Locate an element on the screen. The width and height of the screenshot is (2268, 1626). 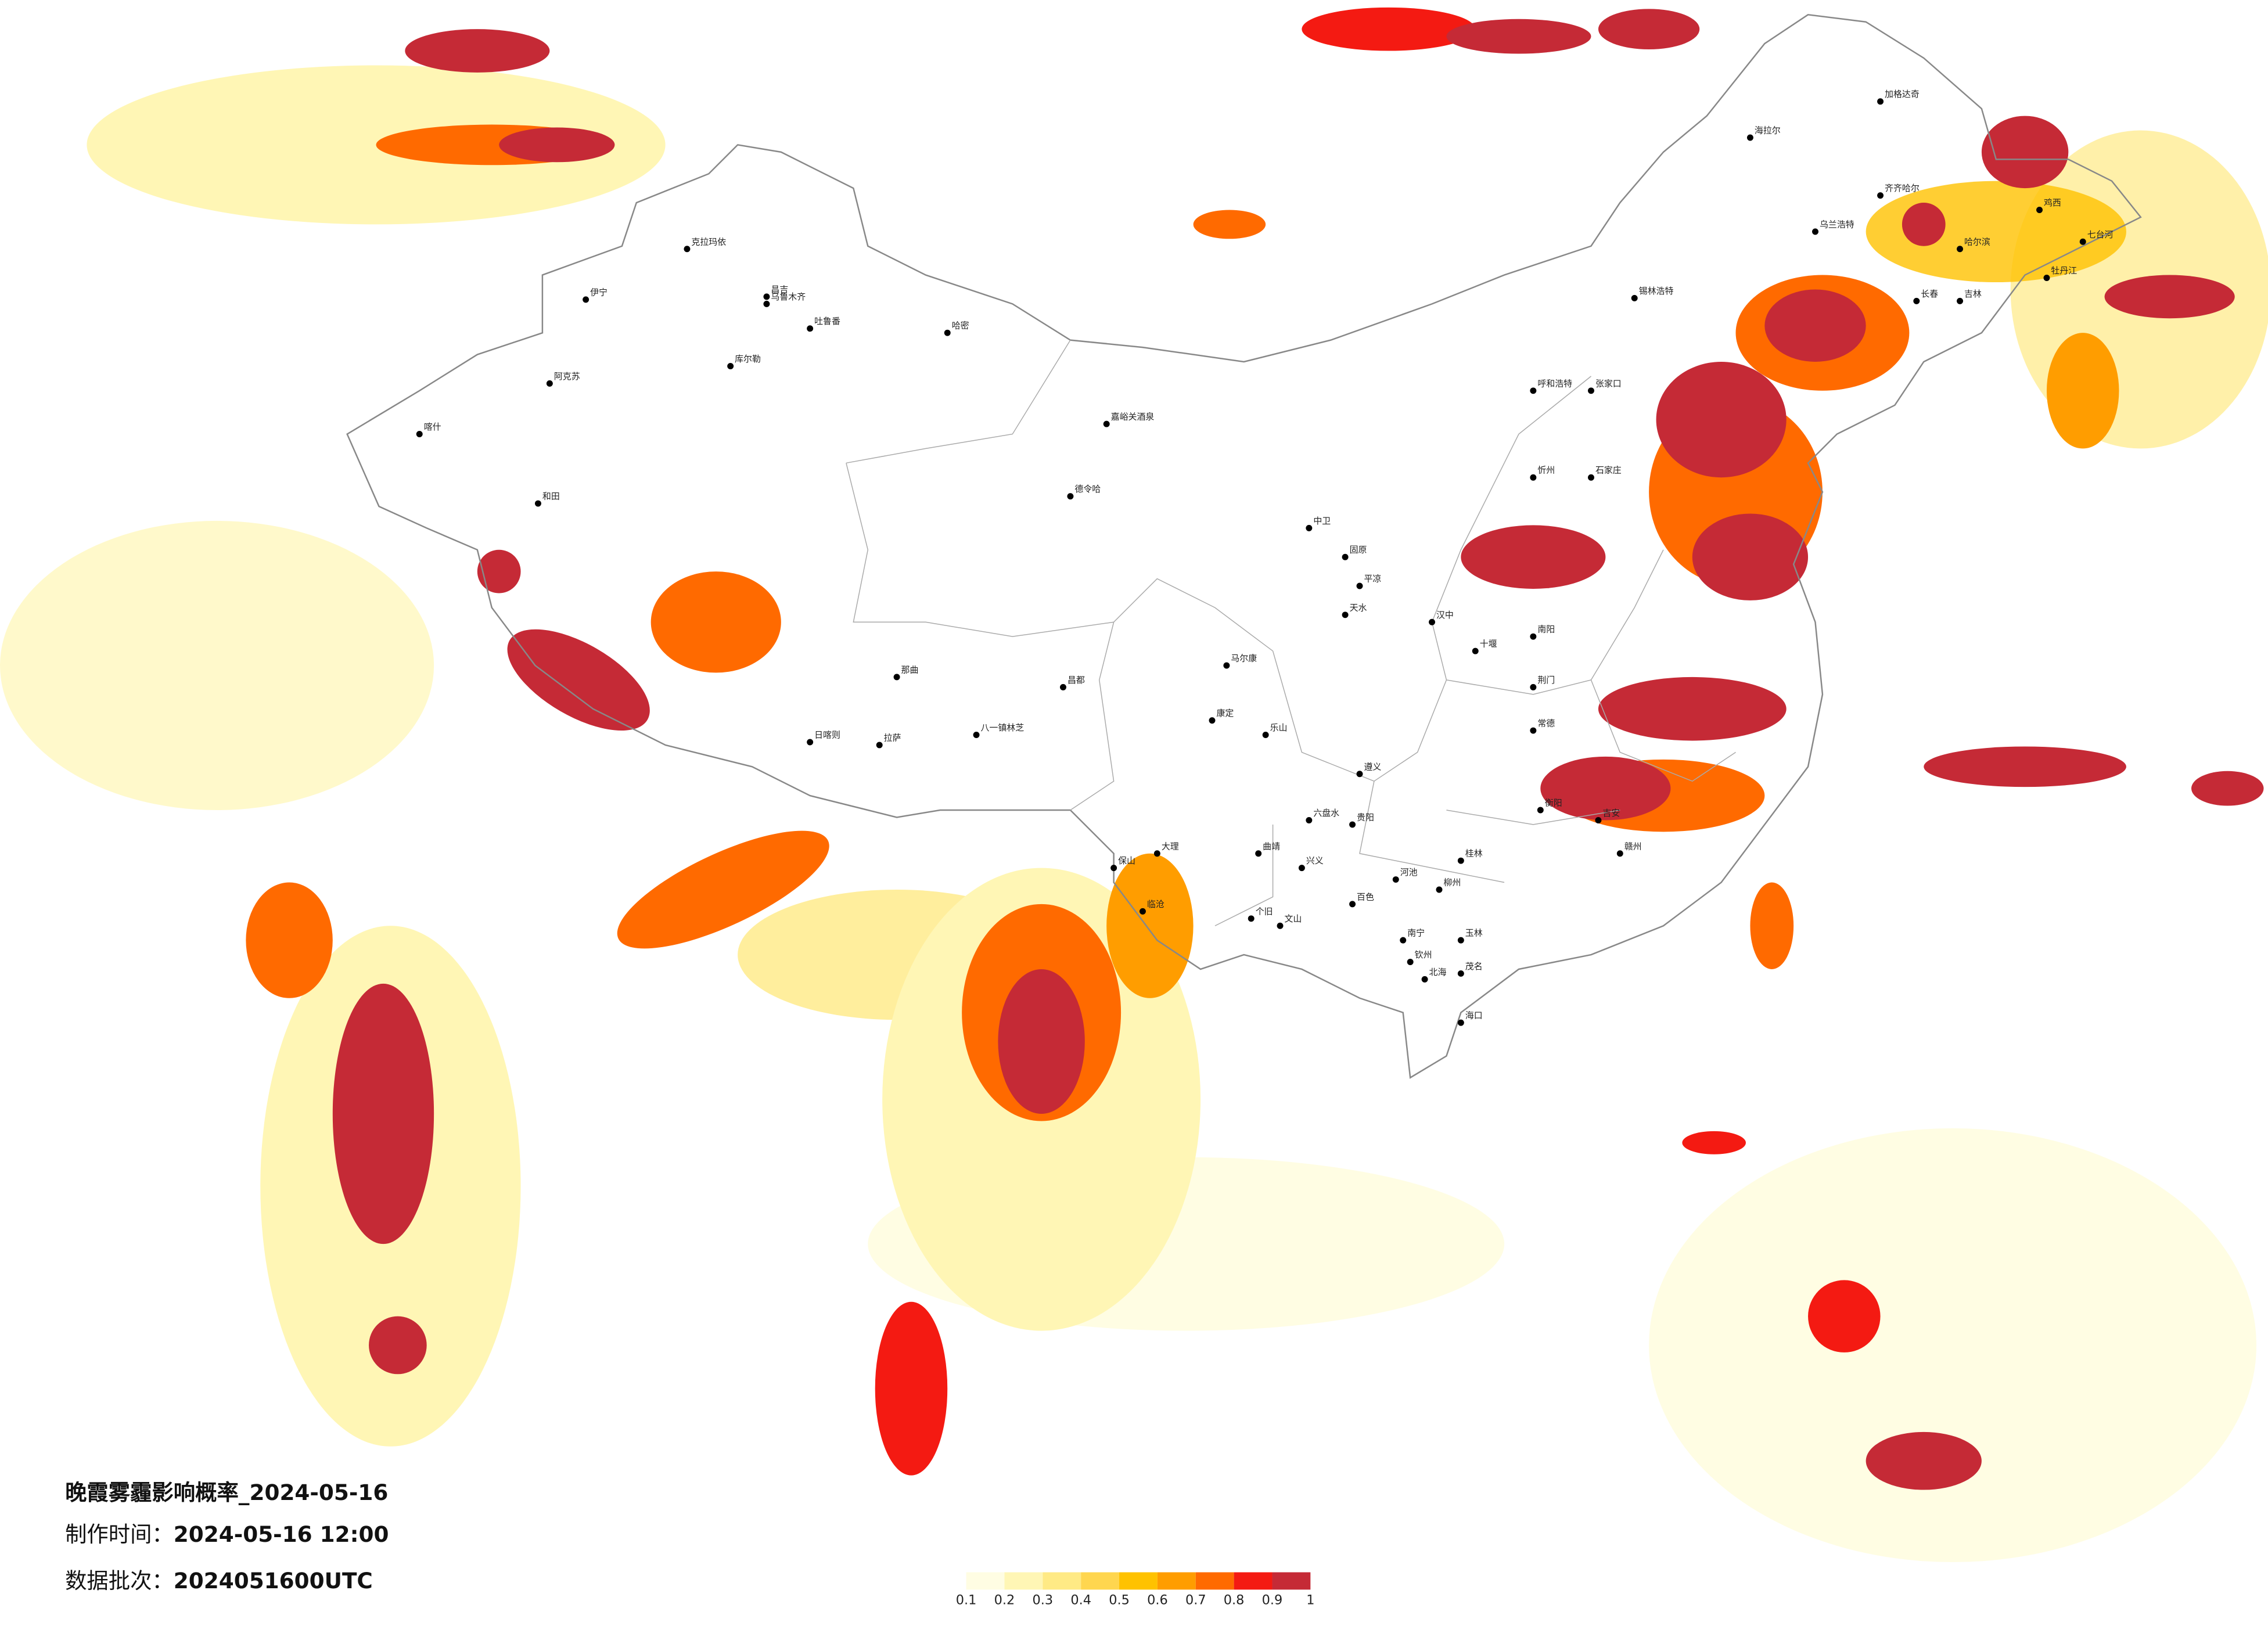
city-label: 呼和浩特 is located at coordinates (1554, 383).